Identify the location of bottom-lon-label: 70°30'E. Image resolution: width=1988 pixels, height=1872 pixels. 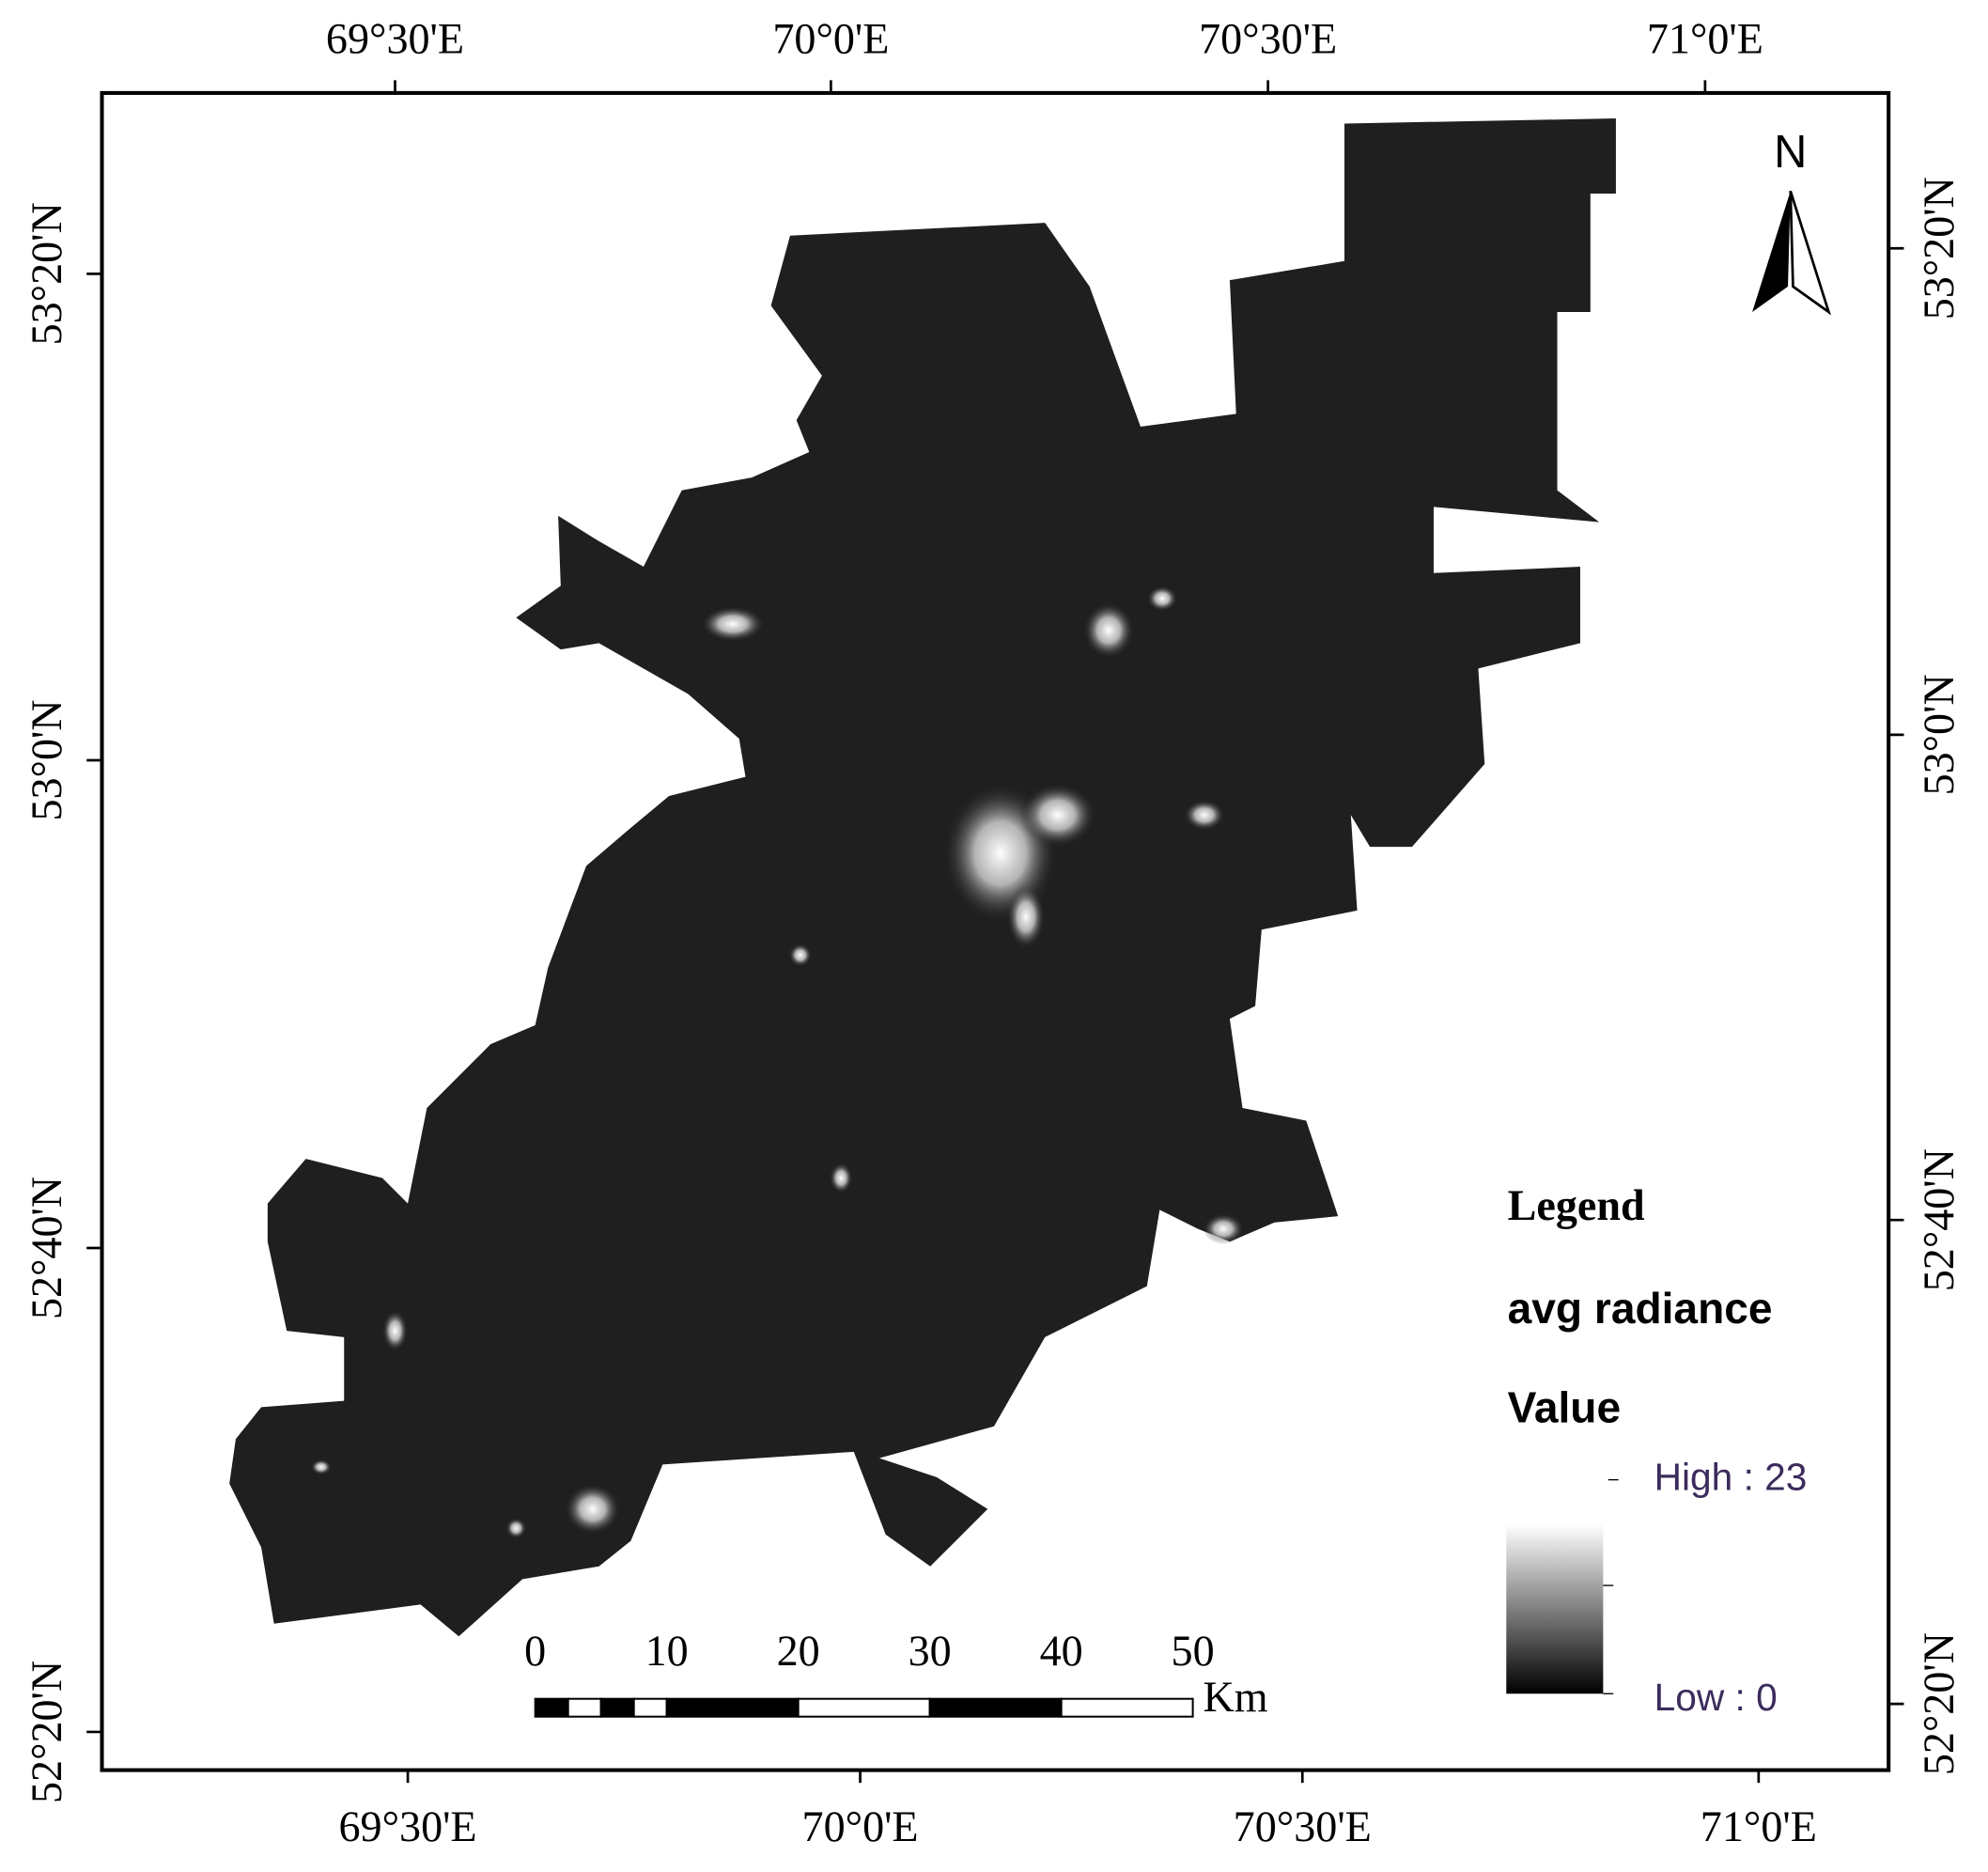
(1303, 1826).